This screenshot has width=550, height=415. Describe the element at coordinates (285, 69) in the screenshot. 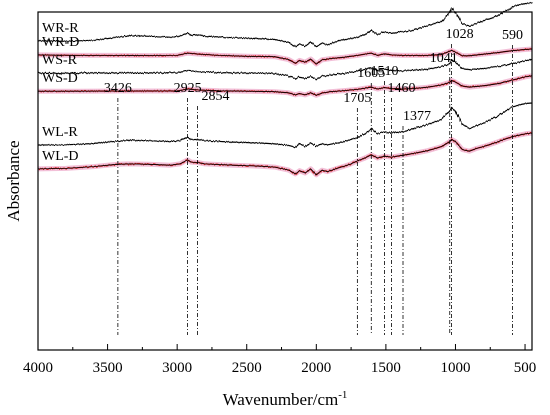

I see `series-line-ws-r` at that location.